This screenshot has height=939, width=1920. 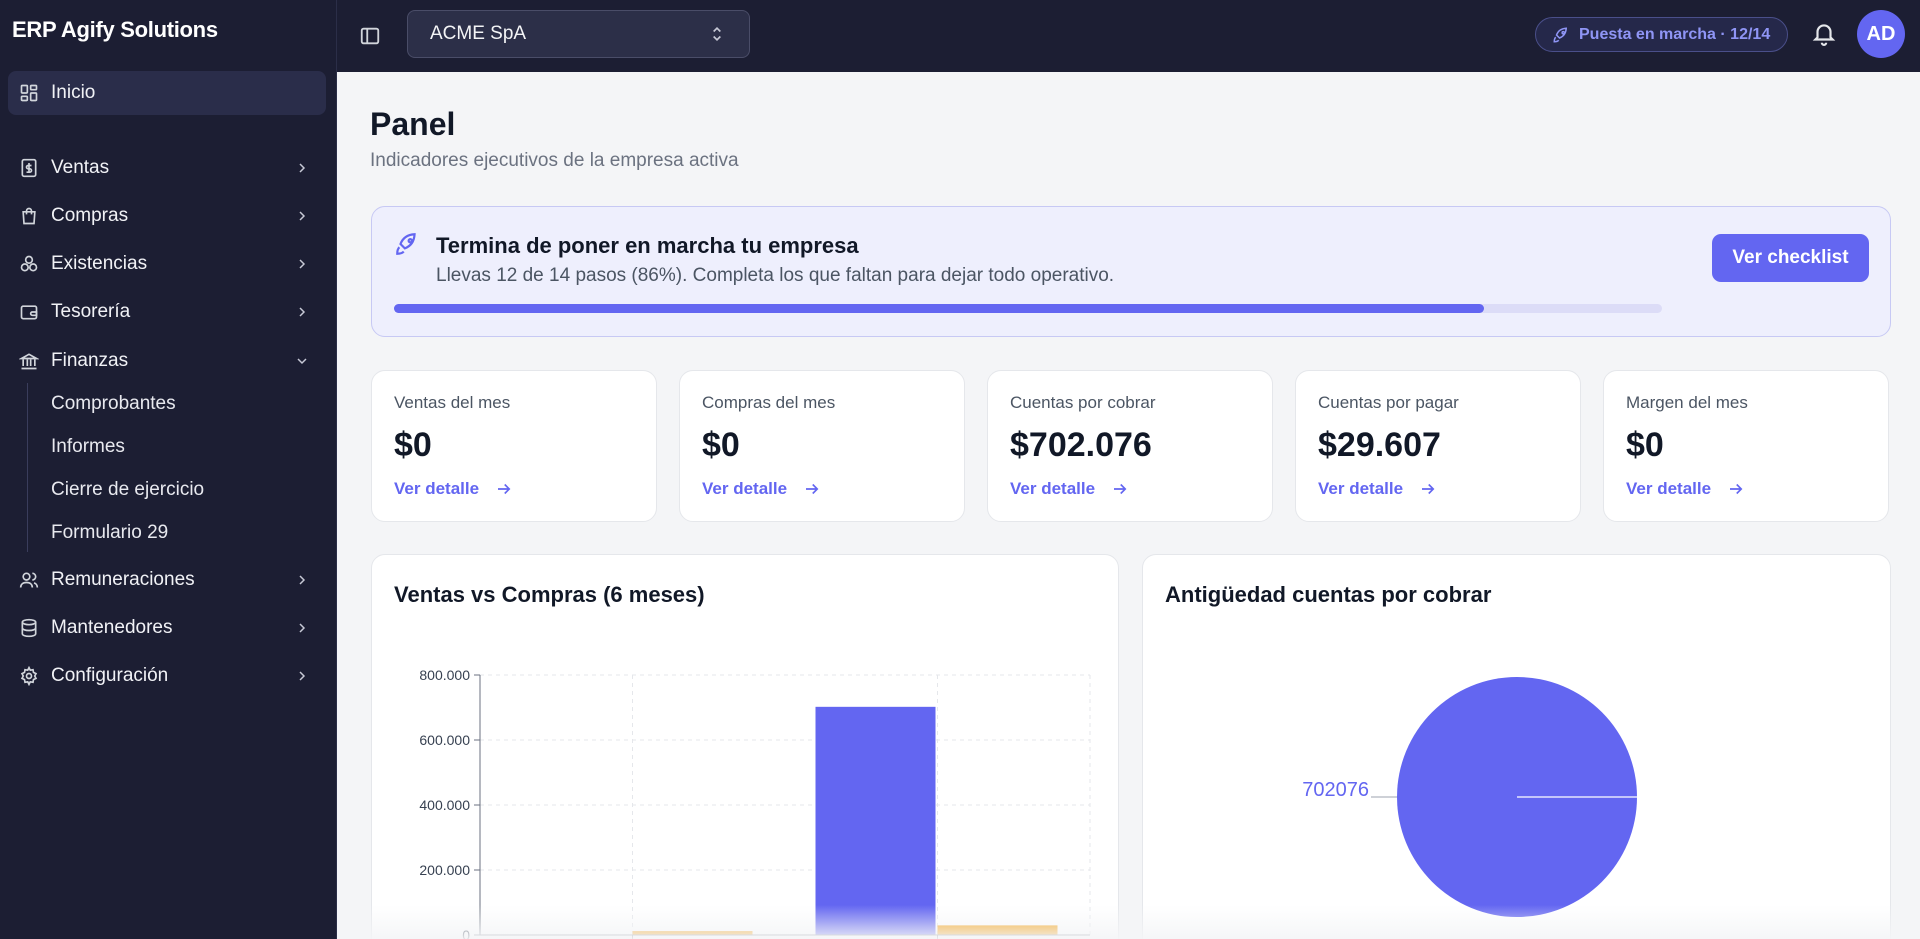 I want to click on onboarding-pill-label: Puesta en marcha · 12/14, so click(x=1675, y=34).